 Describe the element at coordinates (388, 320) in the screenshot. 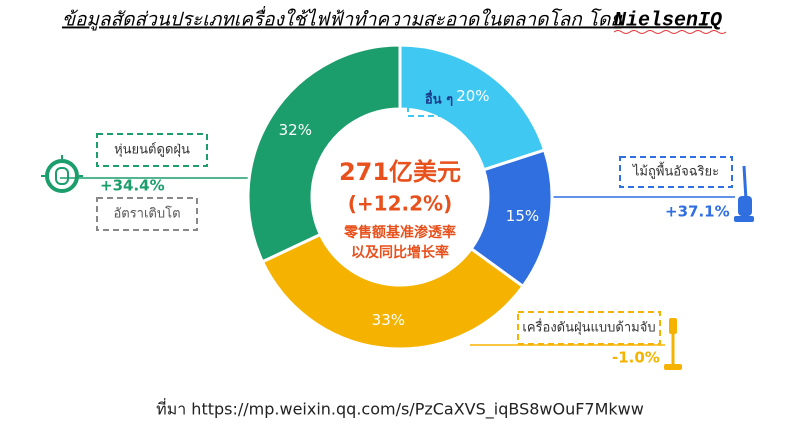

I see `slice-label: 33%` at that location.